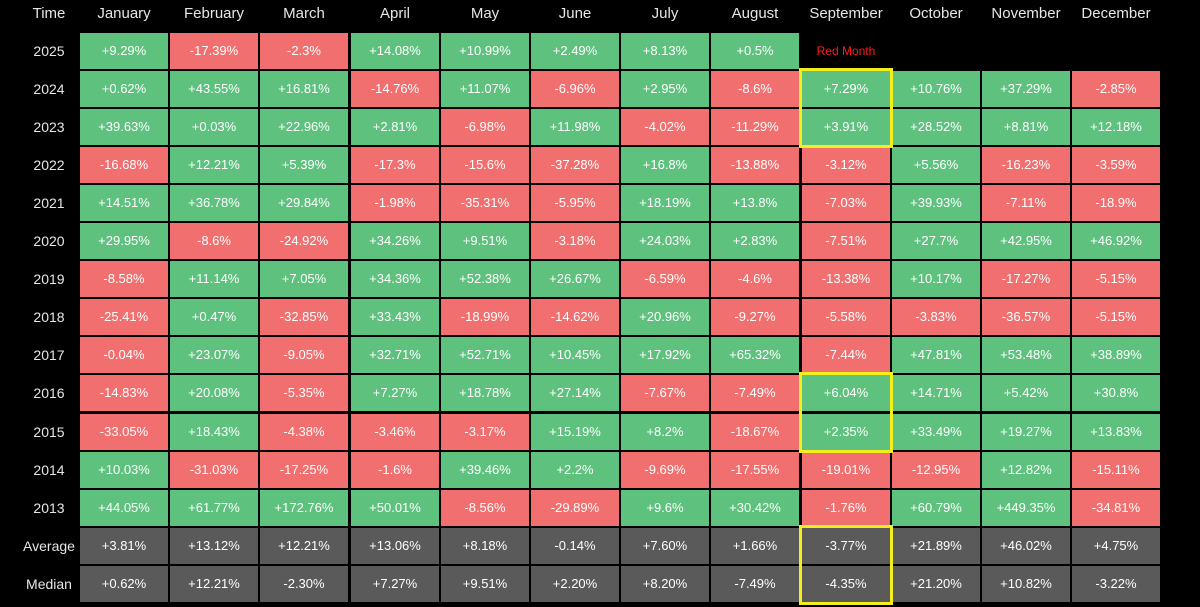  What do you see at coordinates (1116, 203) in the screenshot?
I see `cell-2021-december: -18.9%` at bounding box center [1116, 203].